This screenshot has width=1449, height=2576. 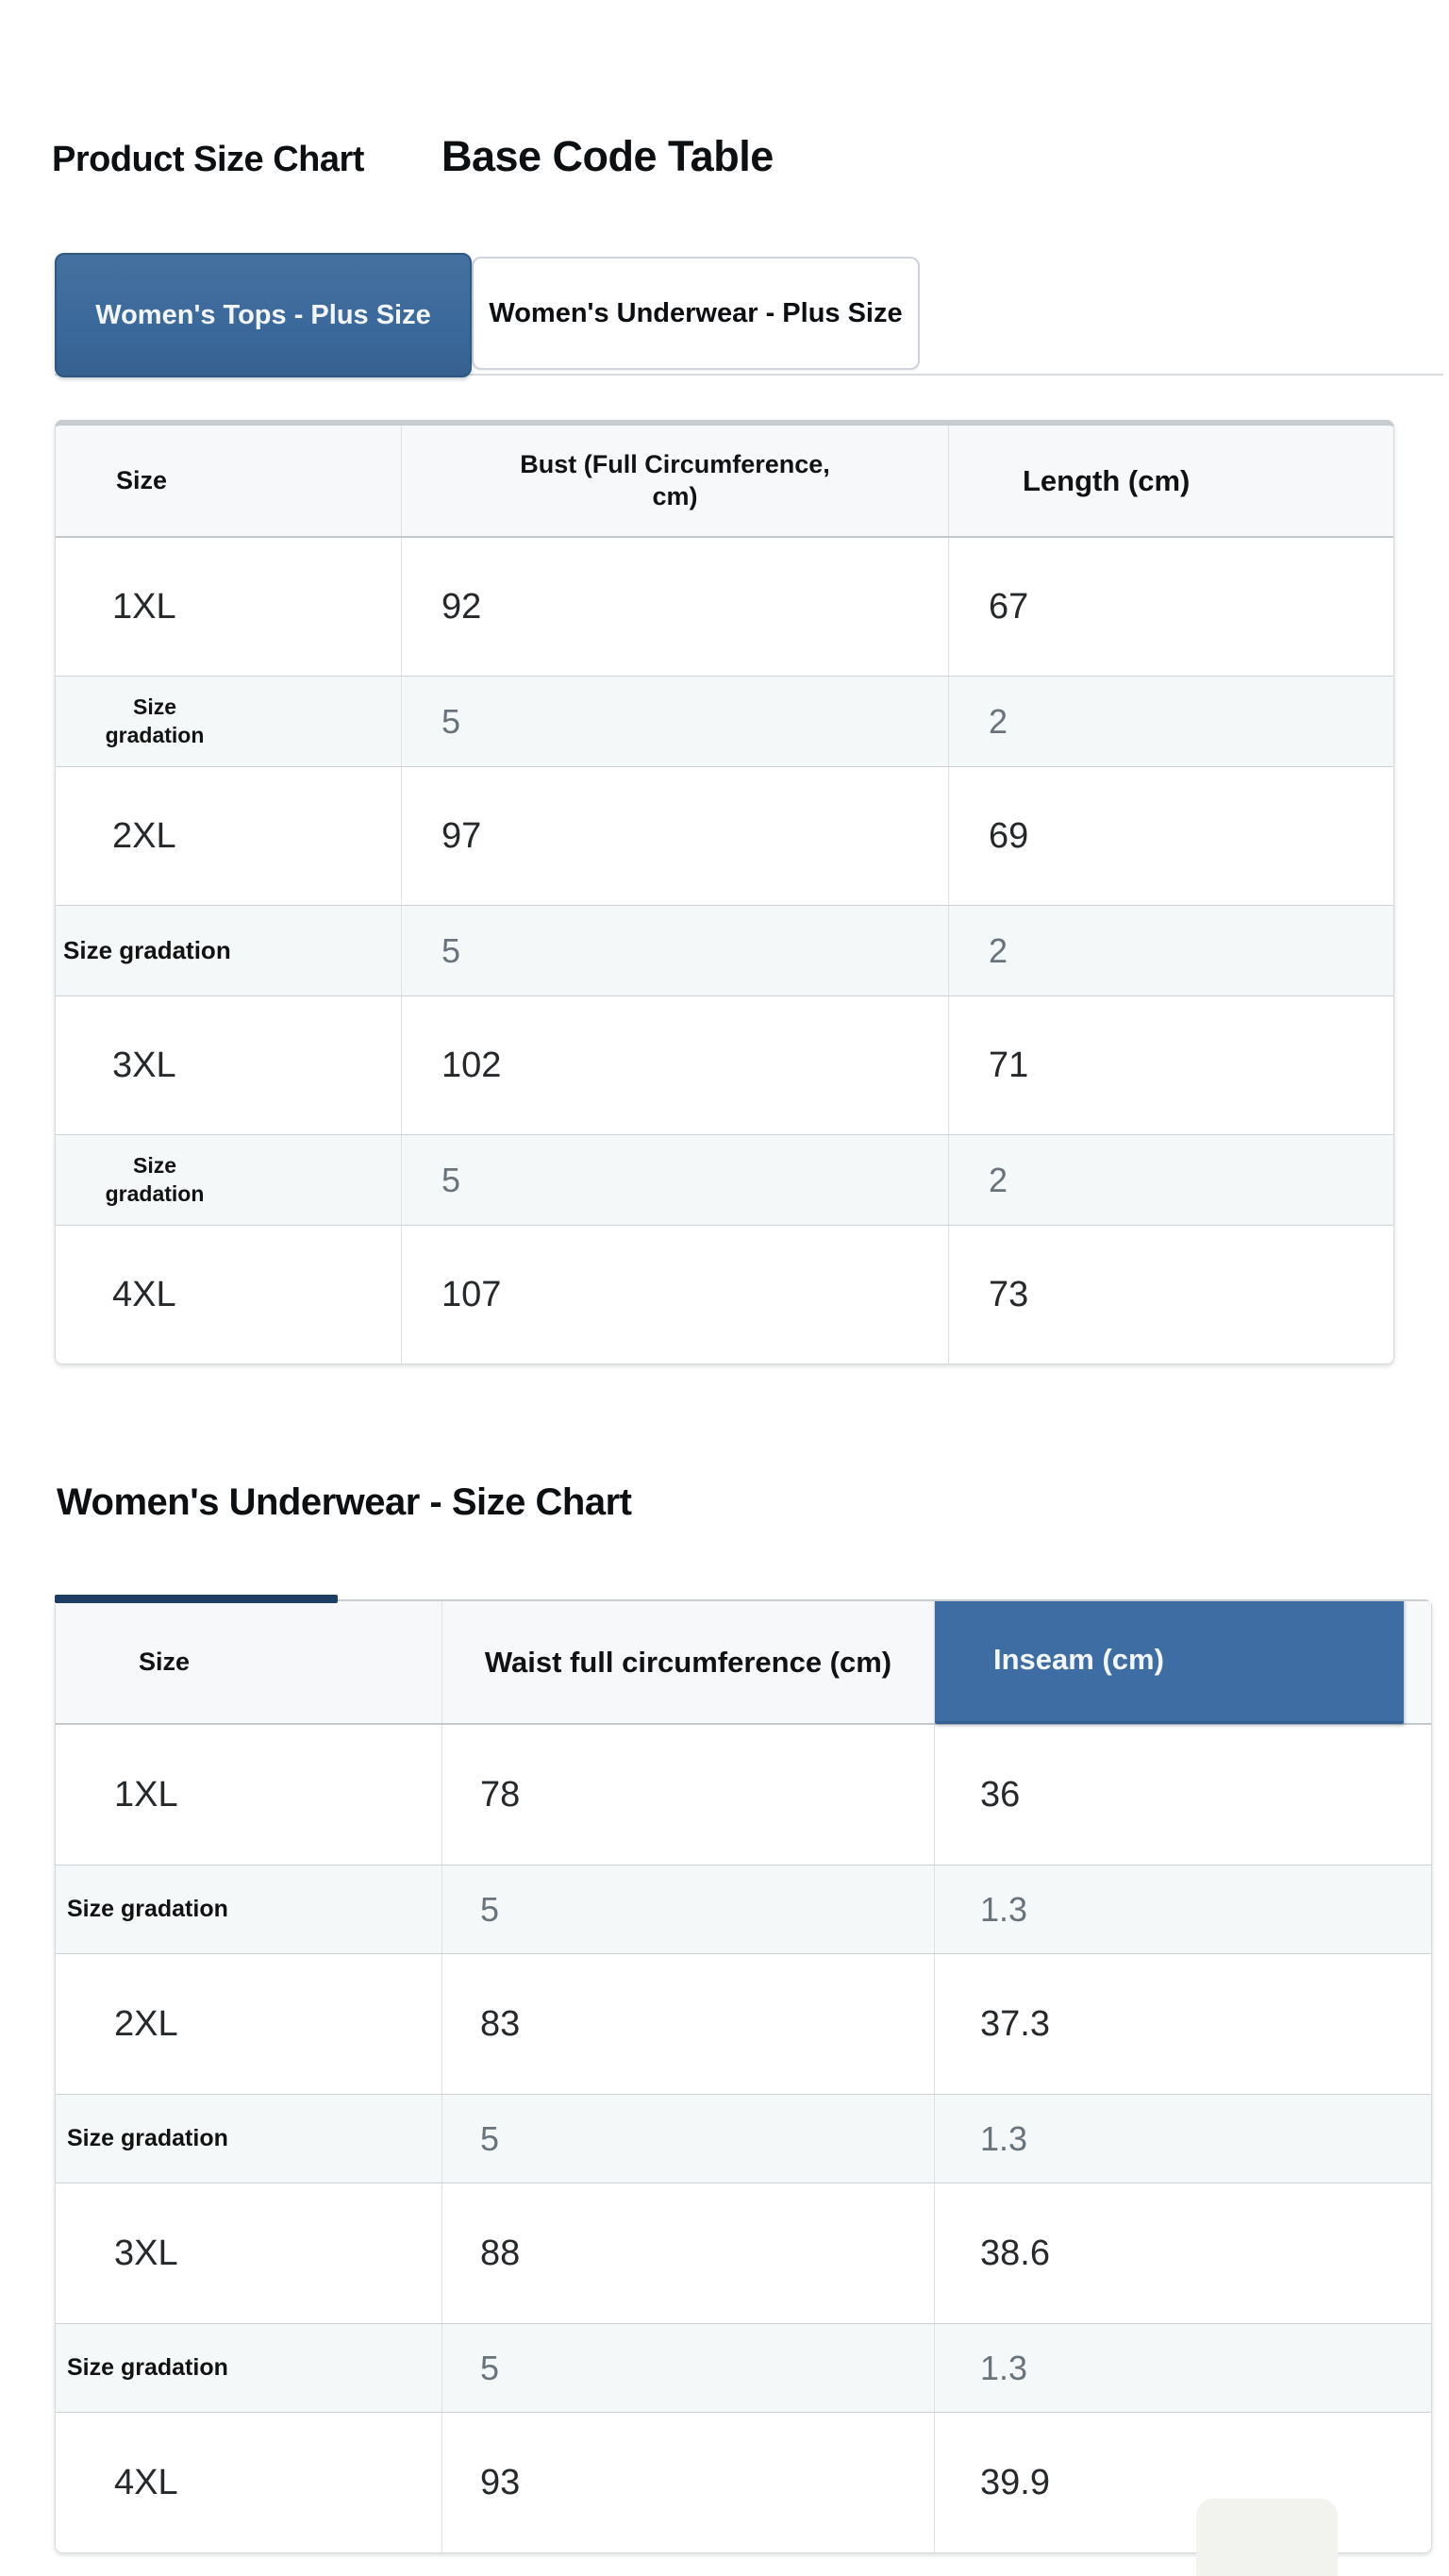 I want to click on size-column-indicator, so click(x=197, y=1599).